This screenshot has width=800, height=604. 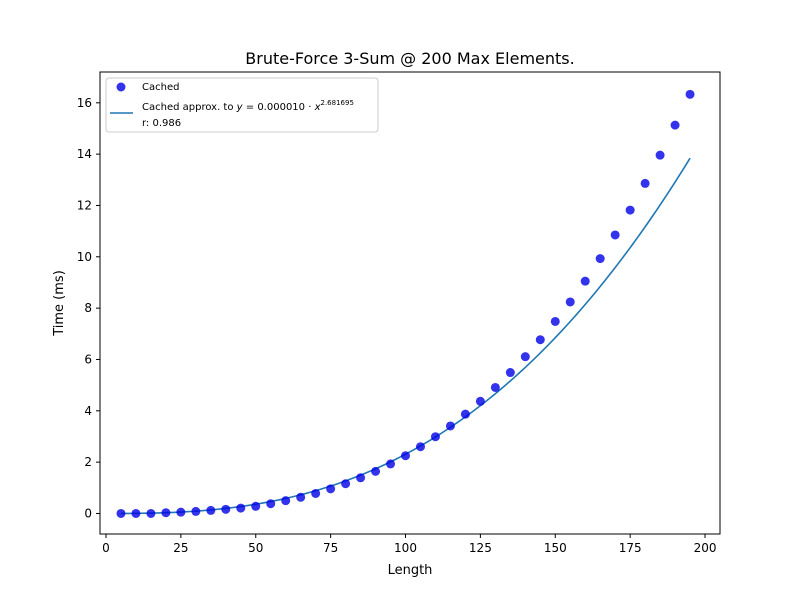 I want to click on y-tick-label: 6, so click(x=88, y=359).